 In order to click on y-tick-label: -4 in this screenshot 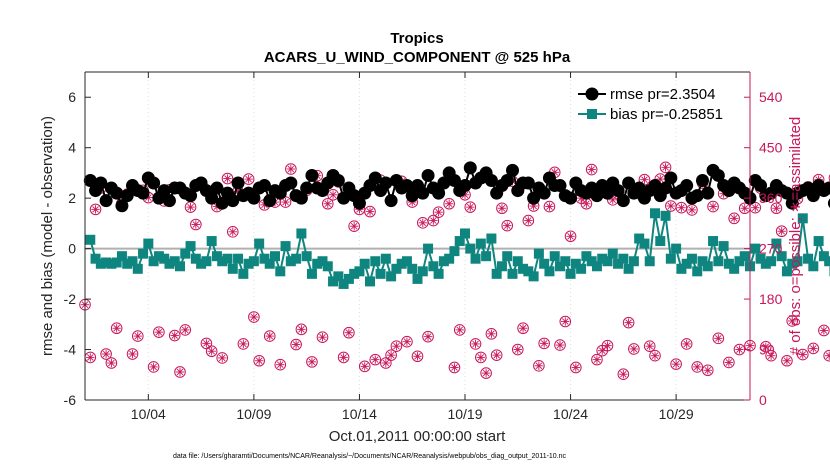, I will do `click(70, 350)`.